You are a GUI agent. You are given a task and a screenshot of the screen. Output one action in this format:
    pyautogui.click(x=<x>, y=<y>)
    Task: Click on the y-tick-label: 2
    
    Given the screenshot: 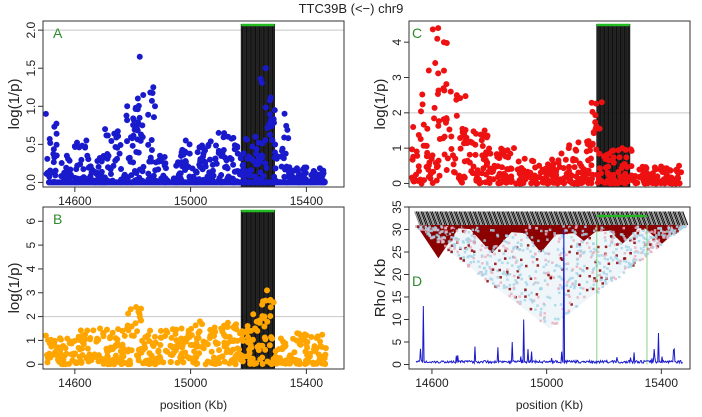 What is the action you would take?
    pyautogui.click(x=31, y=316)
    